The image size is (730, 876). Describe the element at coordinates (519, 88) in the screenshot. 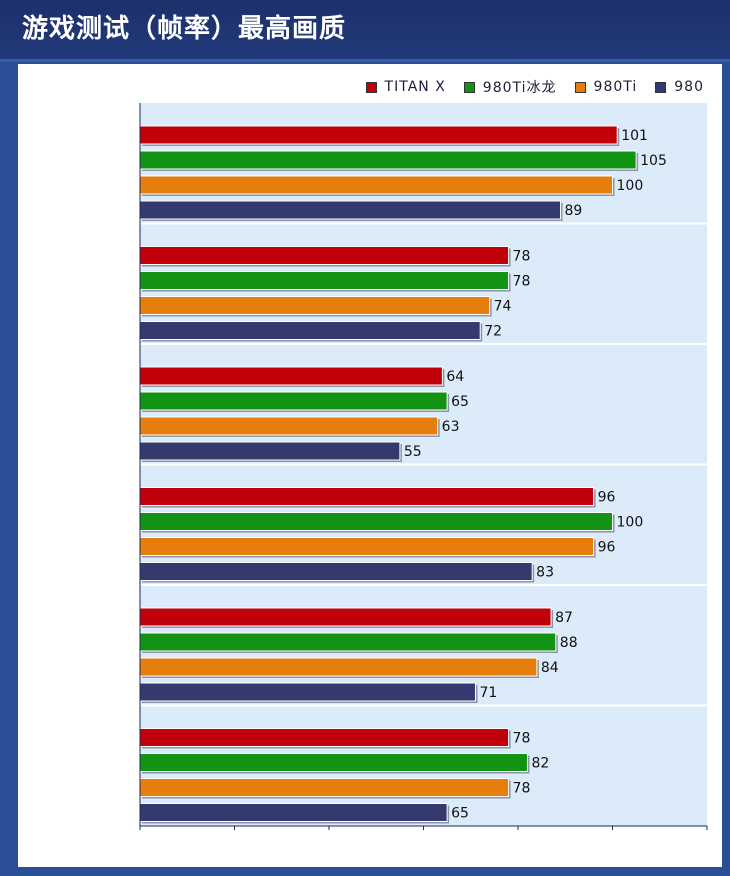

I see `legend-label: 980Ti冰龙` at that location.